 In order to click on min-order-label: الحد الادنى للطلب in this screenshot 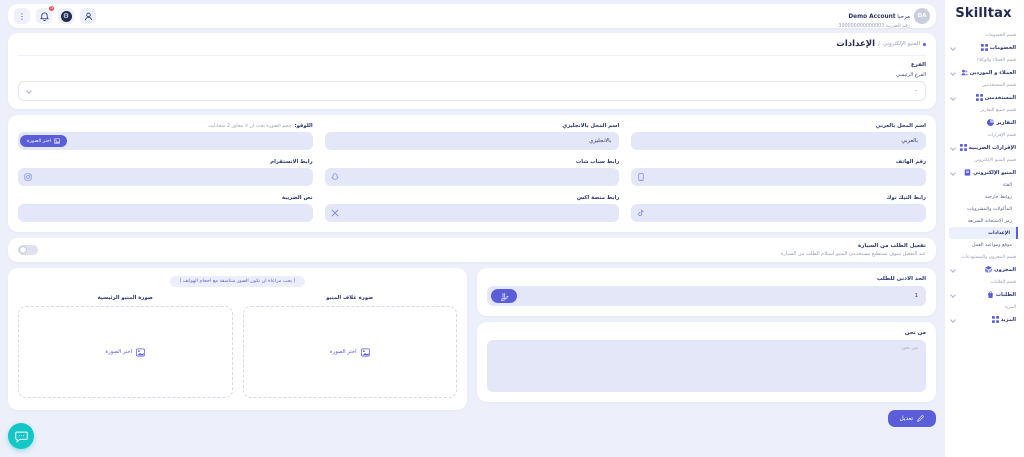, I will do `click(901, 279)`.